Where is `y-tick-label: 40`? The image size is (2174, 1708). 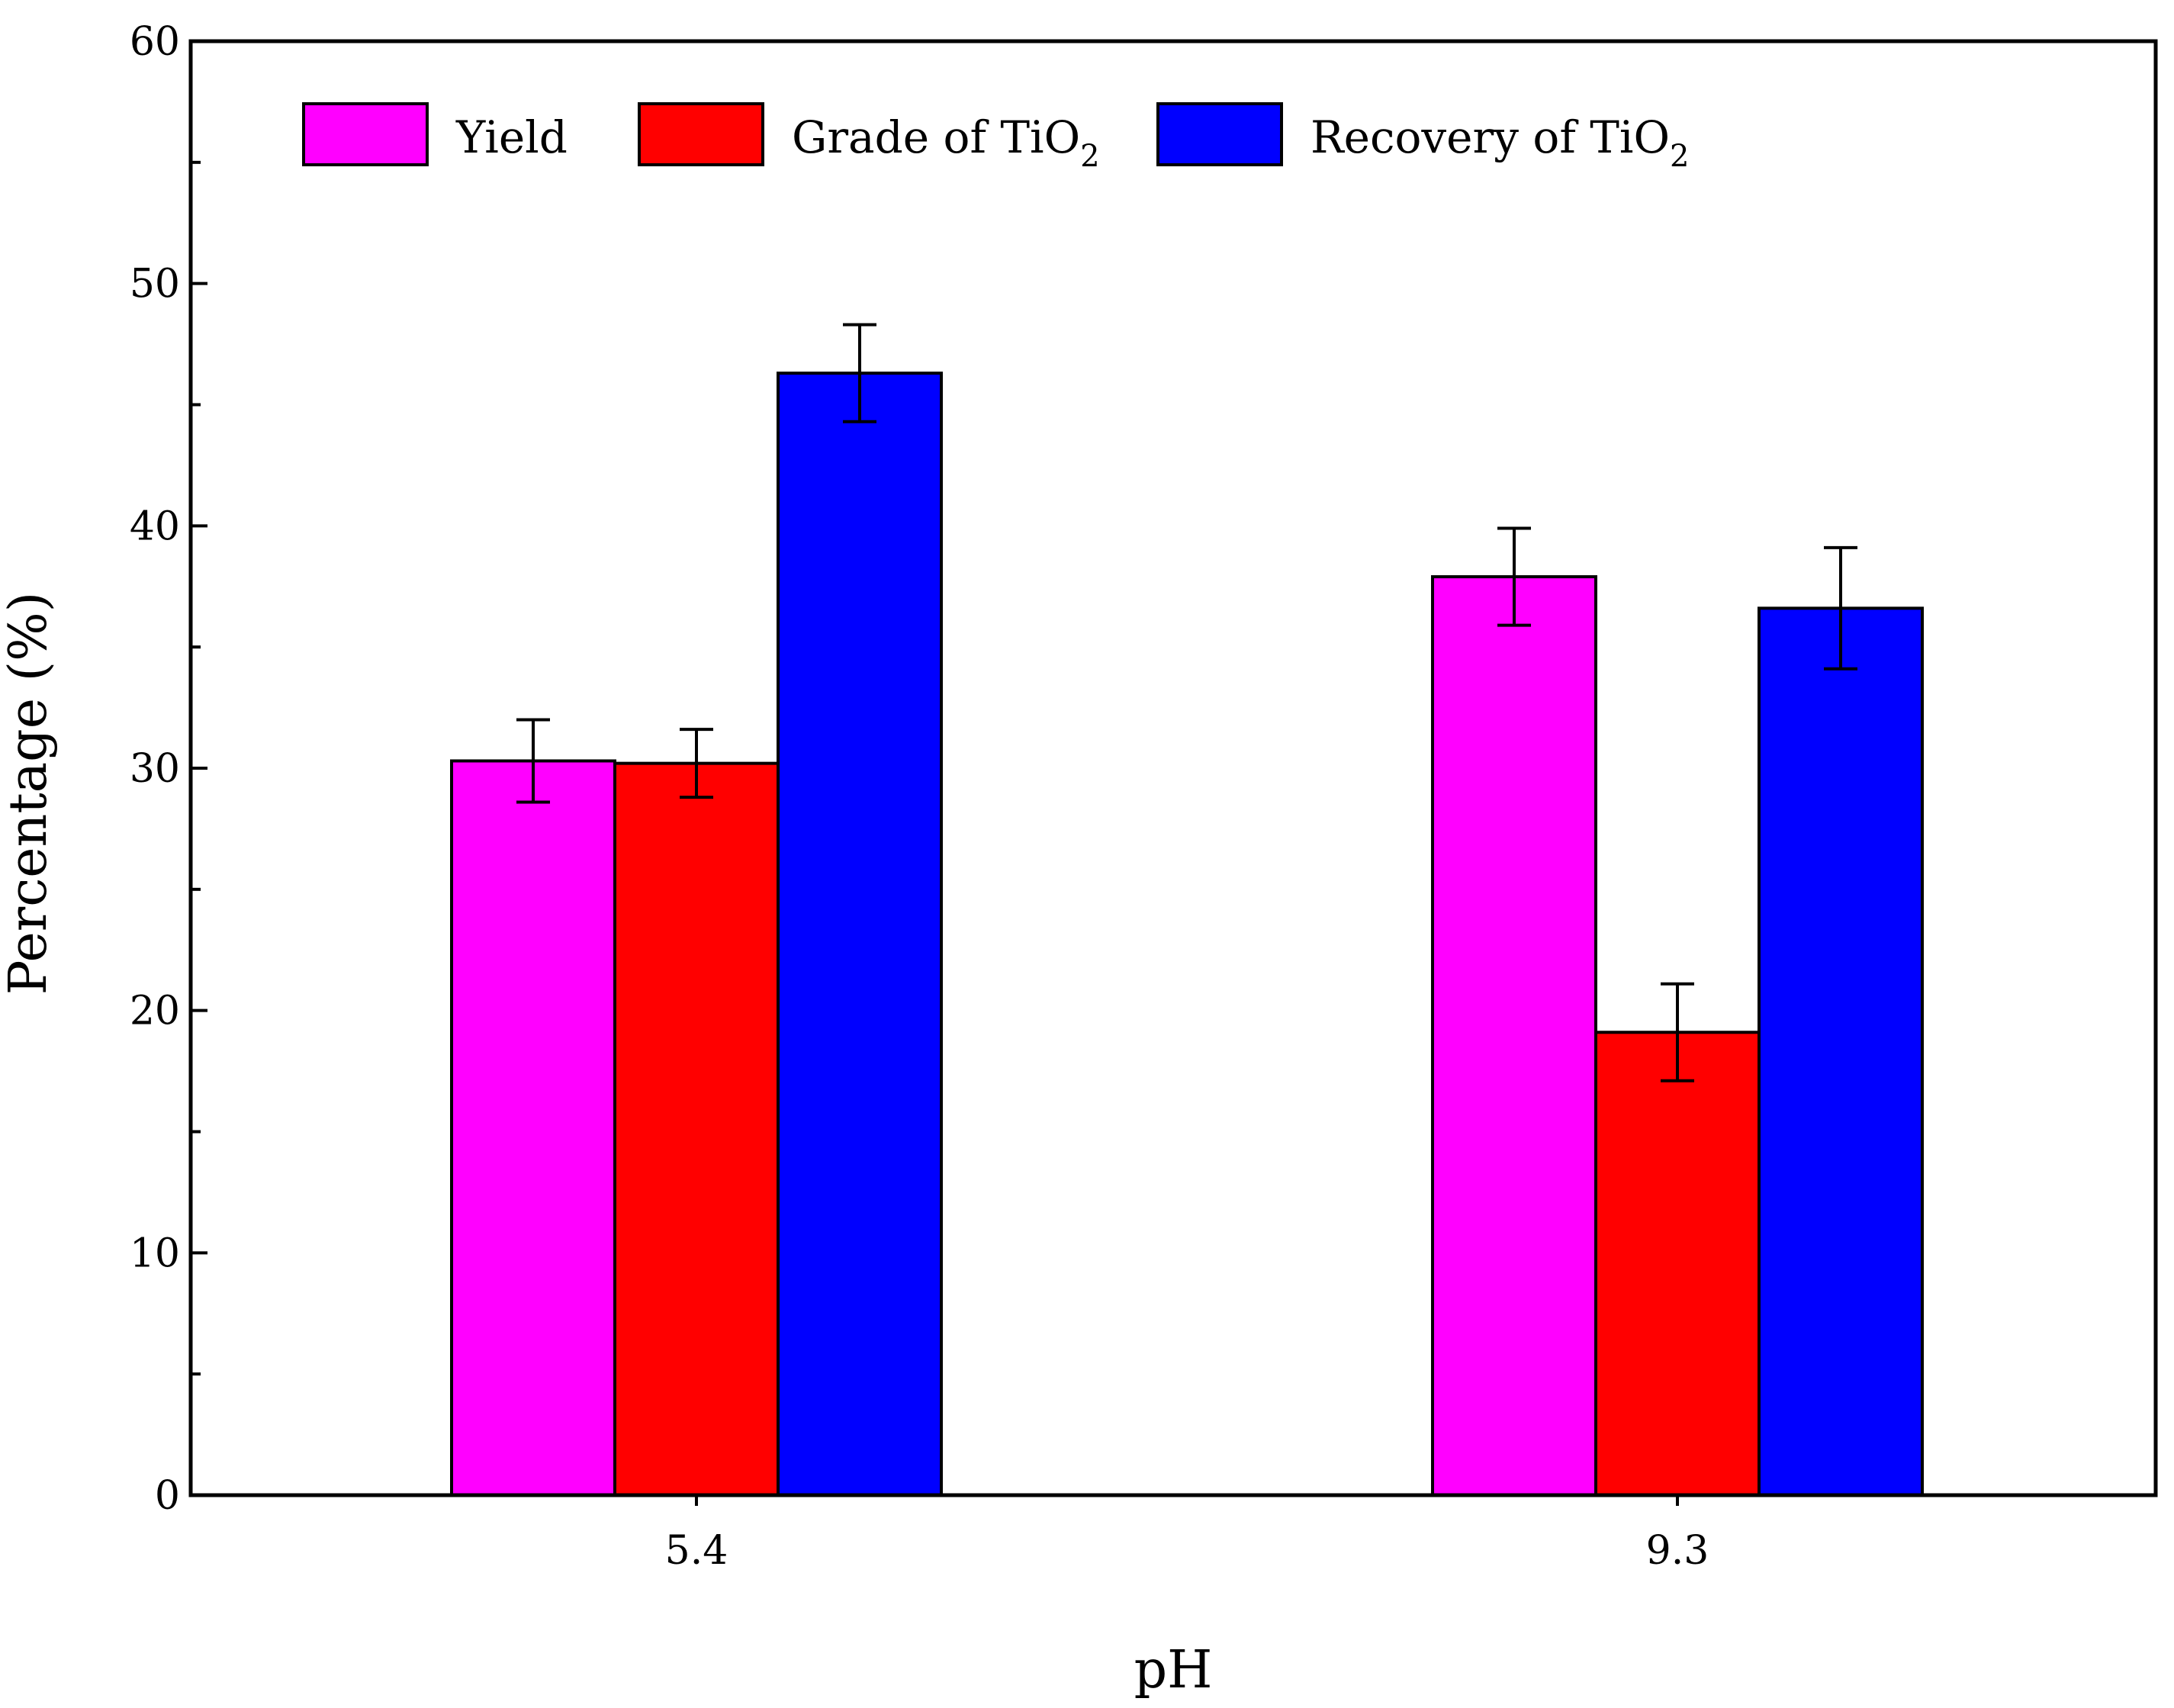 y-tick-label: 40 is located at coordinates (155, 526).